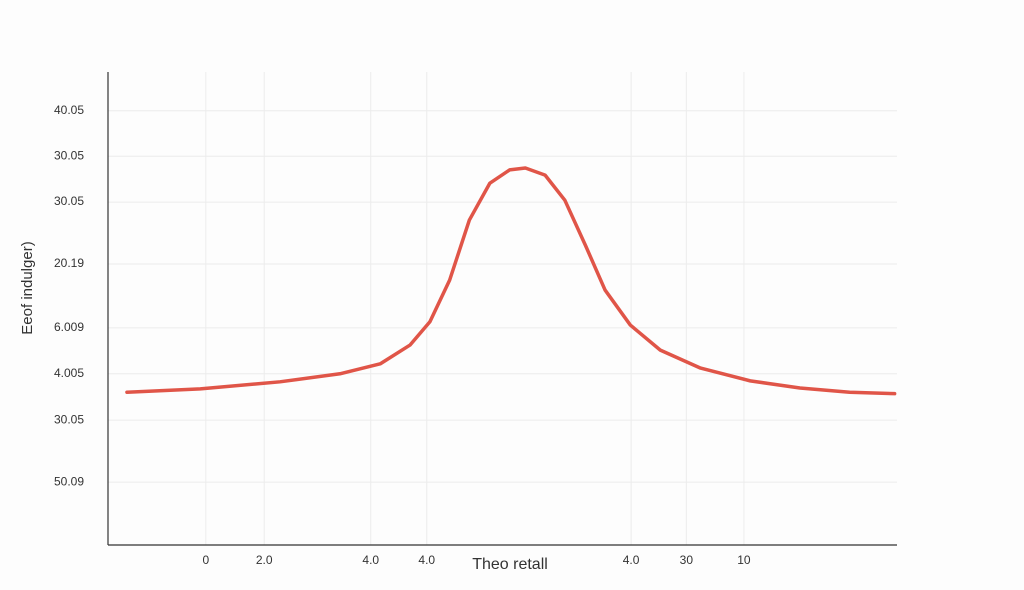 The image size is (1024, 590). Describe the element at coordinates (69, 481) in the screenshot. I see `y-tick-label: 50.09` at that location.